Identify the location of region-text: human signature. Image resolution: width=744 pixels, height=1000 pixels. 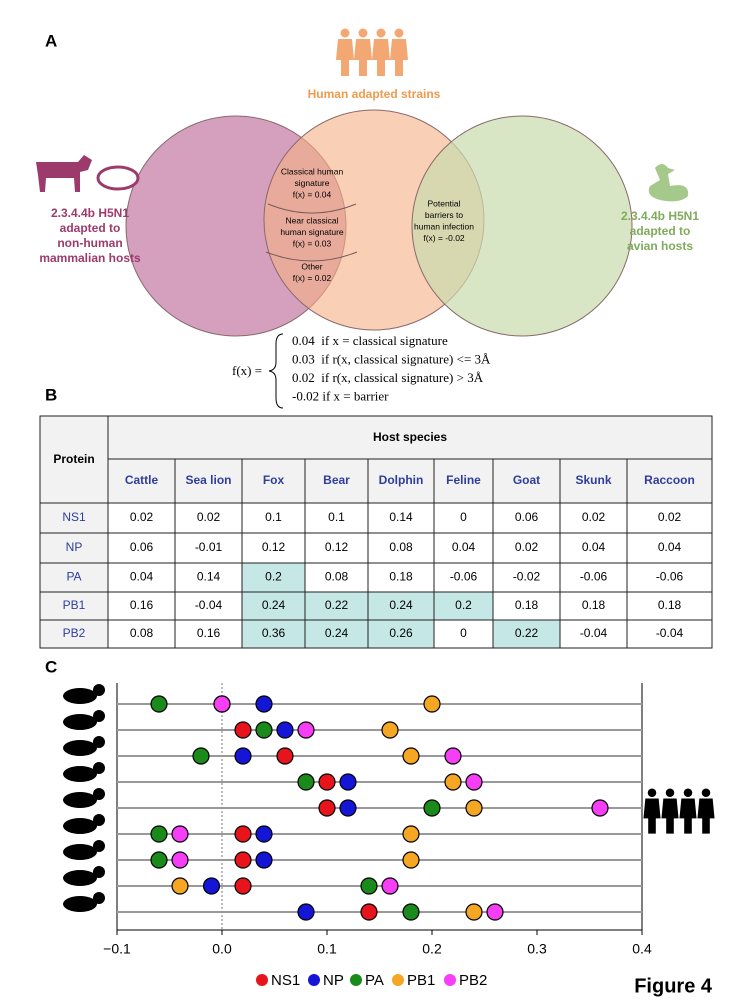
(312, 232).